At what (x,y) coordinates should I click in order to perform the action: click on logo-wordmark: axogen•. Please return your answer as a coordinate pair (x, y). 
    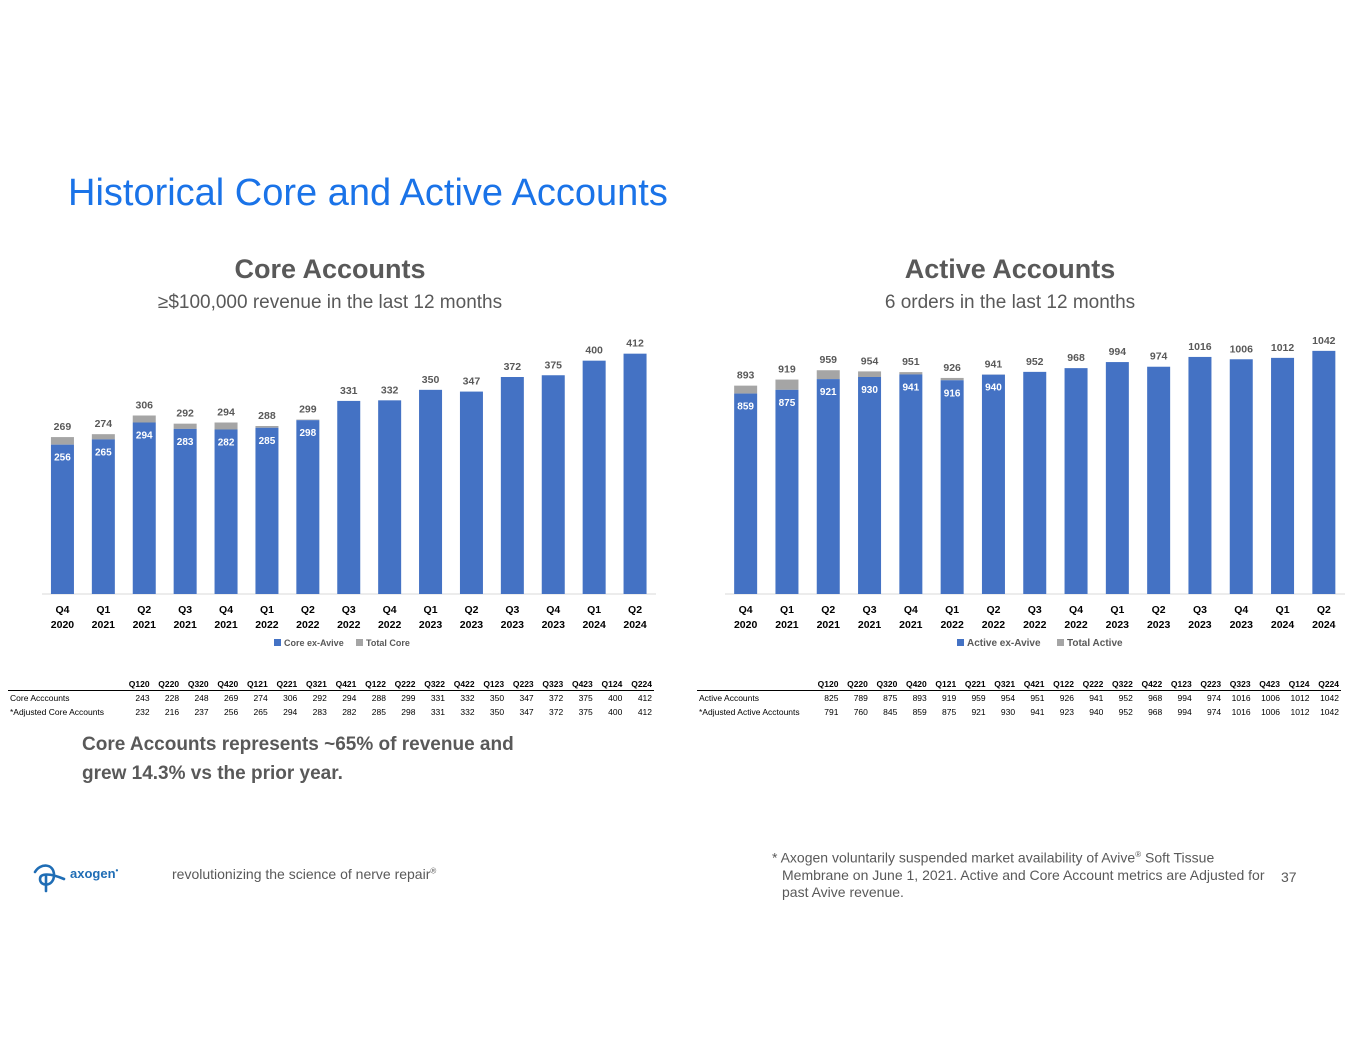
    Looking at the image, I should click on (94, 873).